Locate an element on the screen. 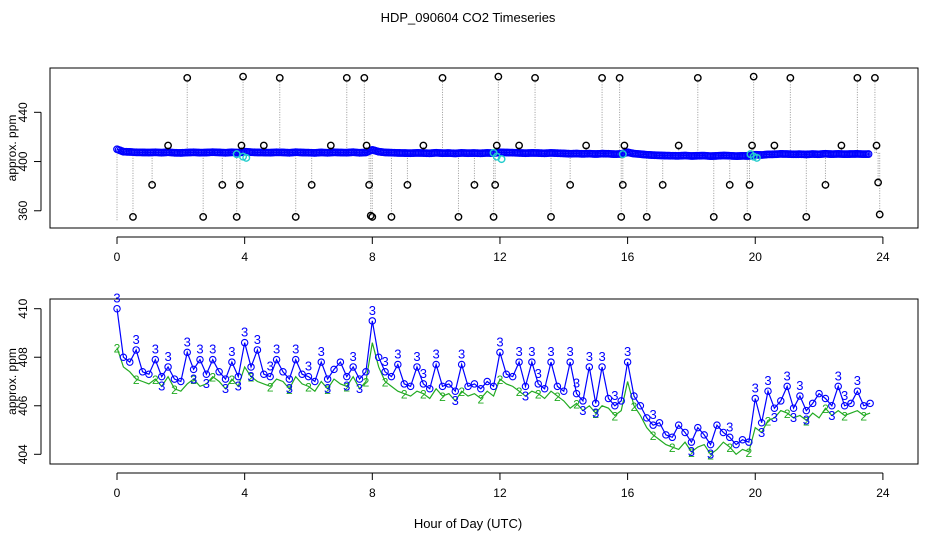 This screenshot has width=936, height=540. y-tick-label: 440 is located at coordinates (23, 112).